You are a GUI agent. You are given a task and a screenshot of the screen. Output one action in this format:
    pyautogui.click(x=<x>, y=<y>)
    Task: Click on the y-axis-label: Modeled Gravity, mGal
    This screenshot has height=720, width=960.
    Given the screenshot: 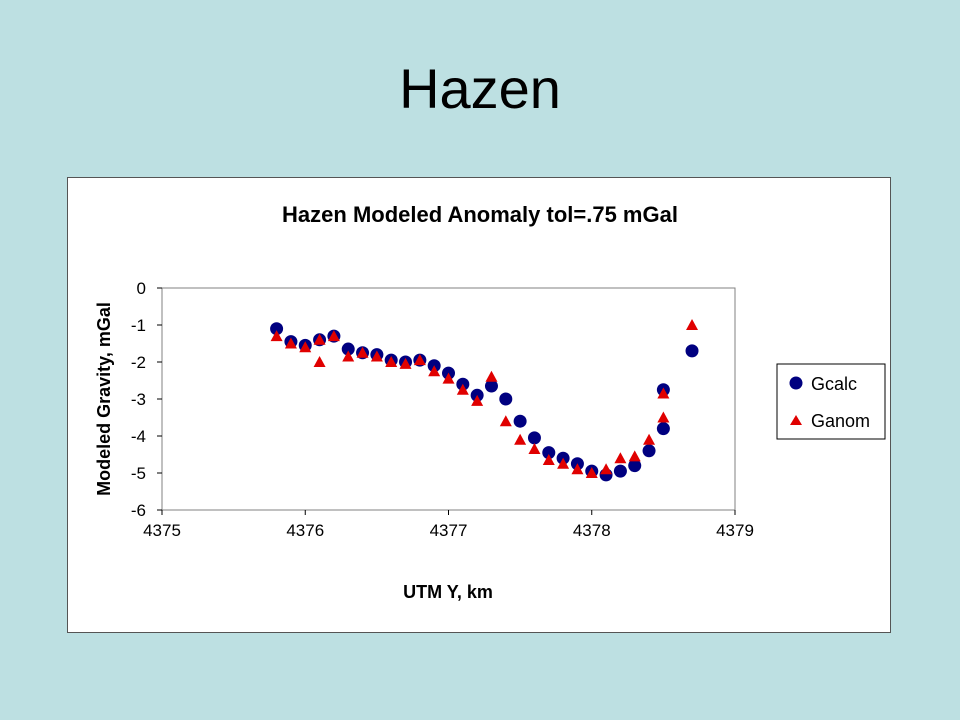 What is the action you would take?
    pyautogui.click(x=104, y=399)
    